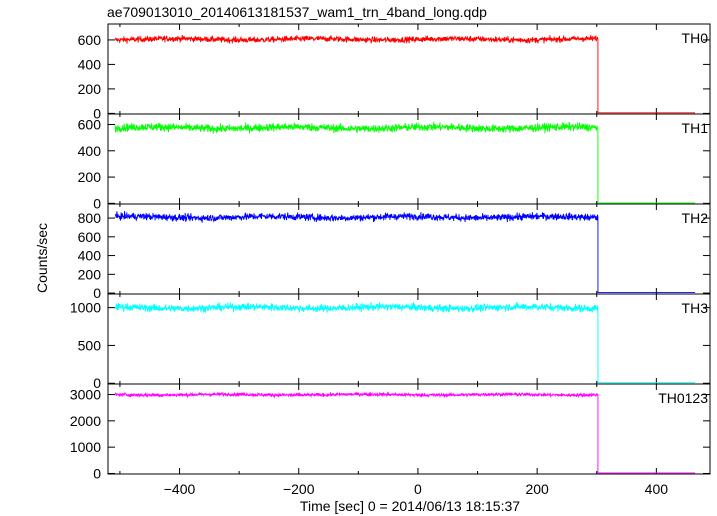  What do you see at coordinates (405, 162) in the screenshot?
I see `series-th1` at bounding box center [405, 162].